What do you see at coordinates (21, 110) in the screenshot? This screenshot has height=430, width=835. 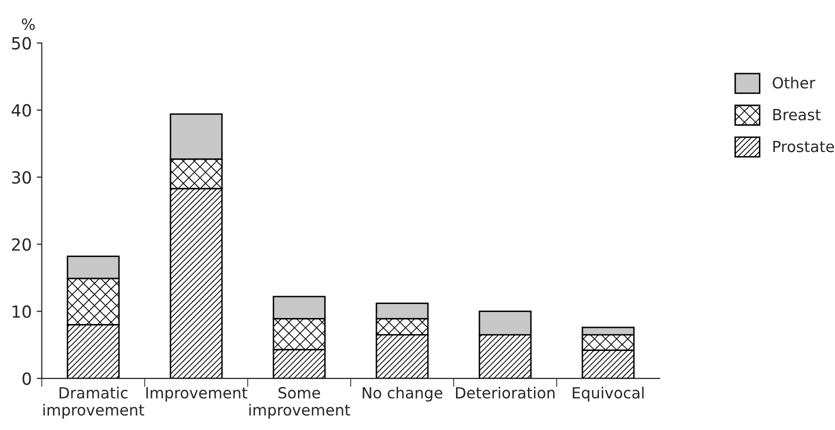 I see `y-tick-label: 40` at bounding box center [21, 110].